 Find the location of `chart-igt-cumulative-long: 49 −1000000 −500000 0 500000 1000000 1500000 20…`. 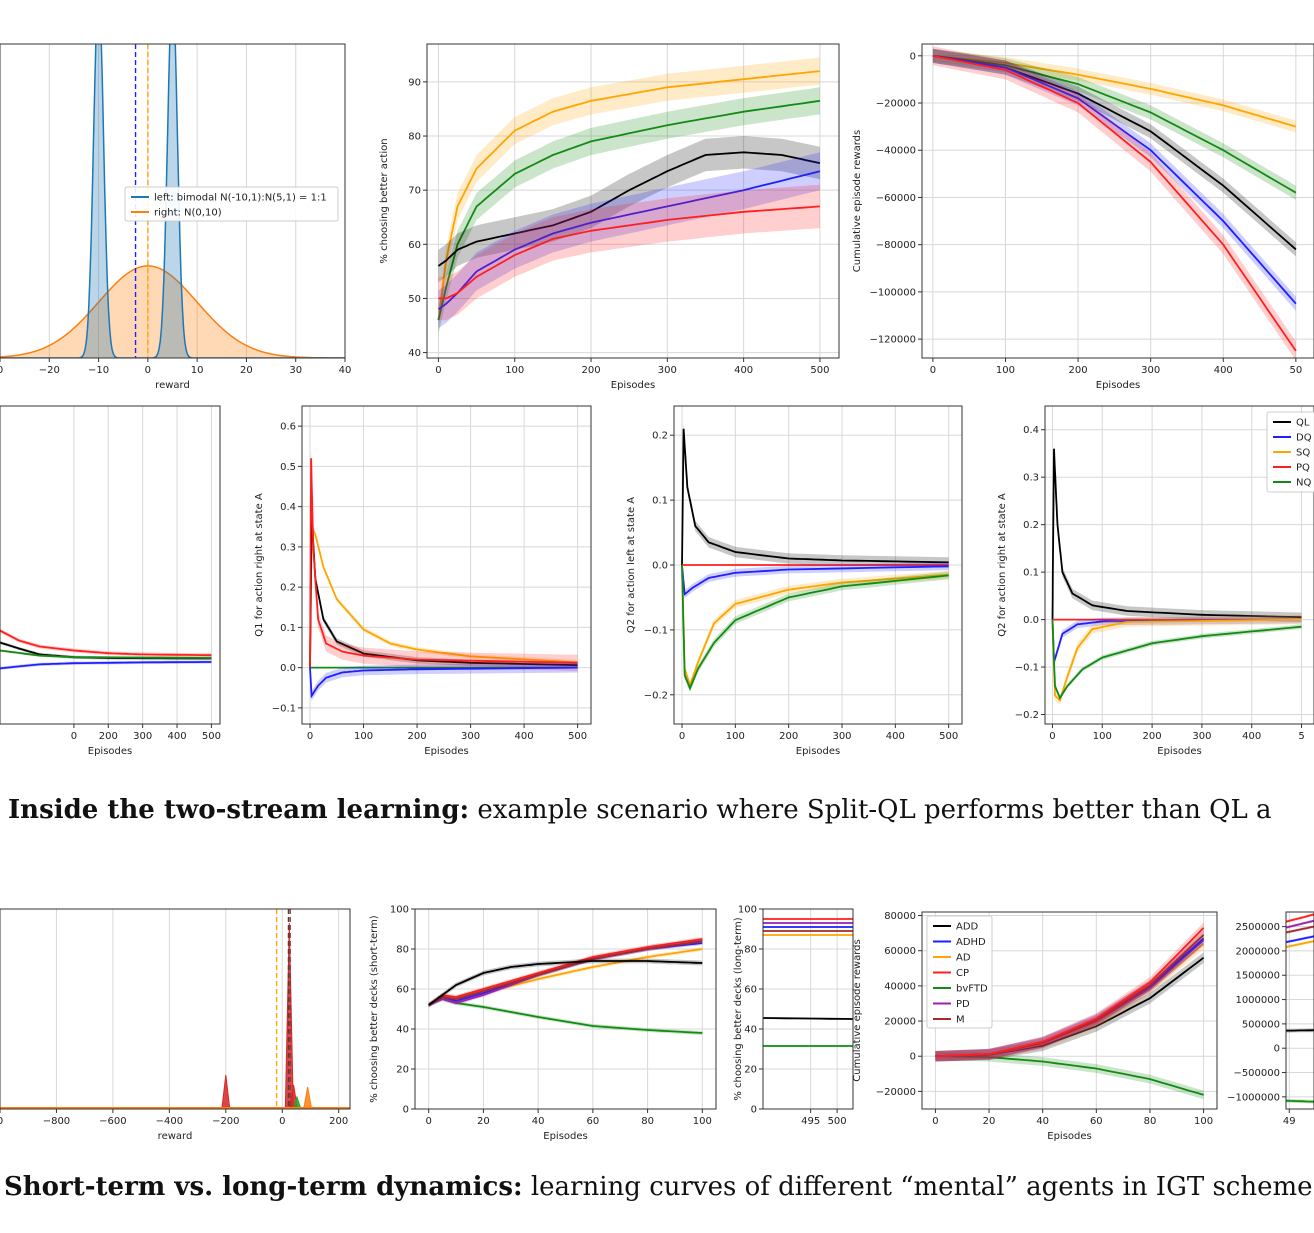

chart-igt-cumulative-long: 49 −1000000 −500000 0 500000 1000000 1500000 20… is located at coordinates (1270, 1025).